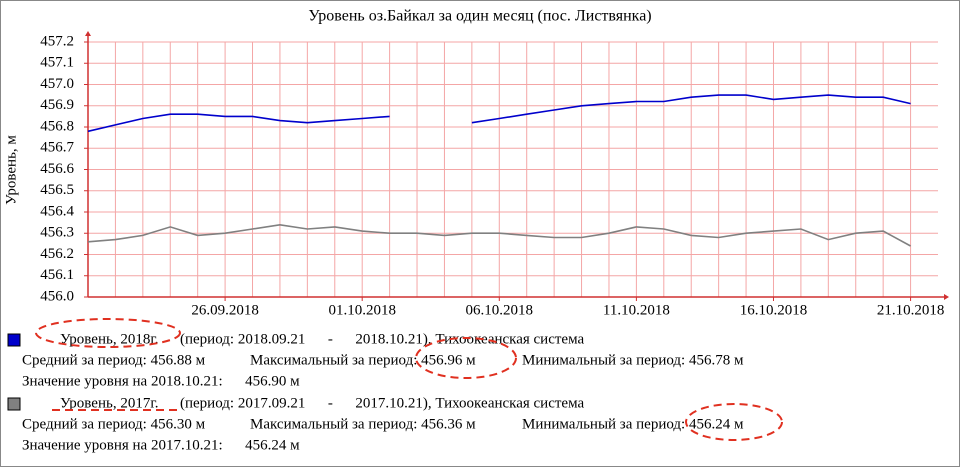  I want to click on min: Минимальный за период: 456.24 м, so click(633, 424).